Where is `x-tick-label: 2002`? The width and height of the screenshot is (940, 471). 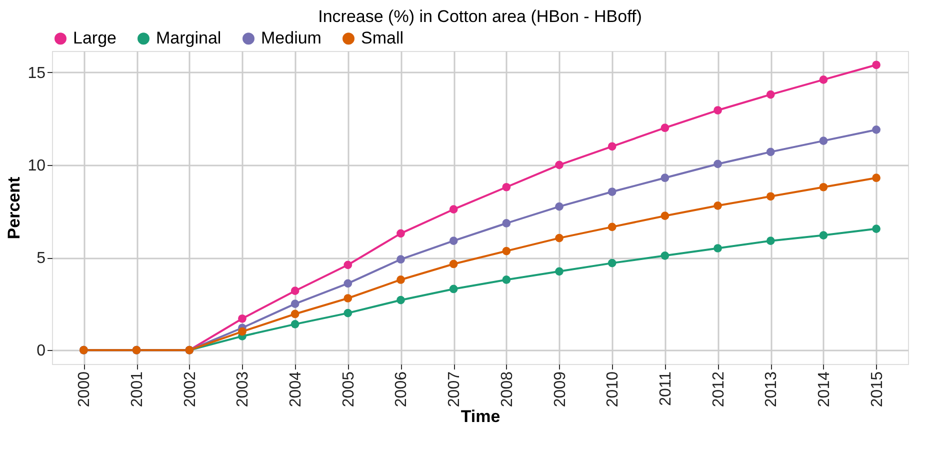 x-tick-label: 2002 is located at coordinates (190, 389).